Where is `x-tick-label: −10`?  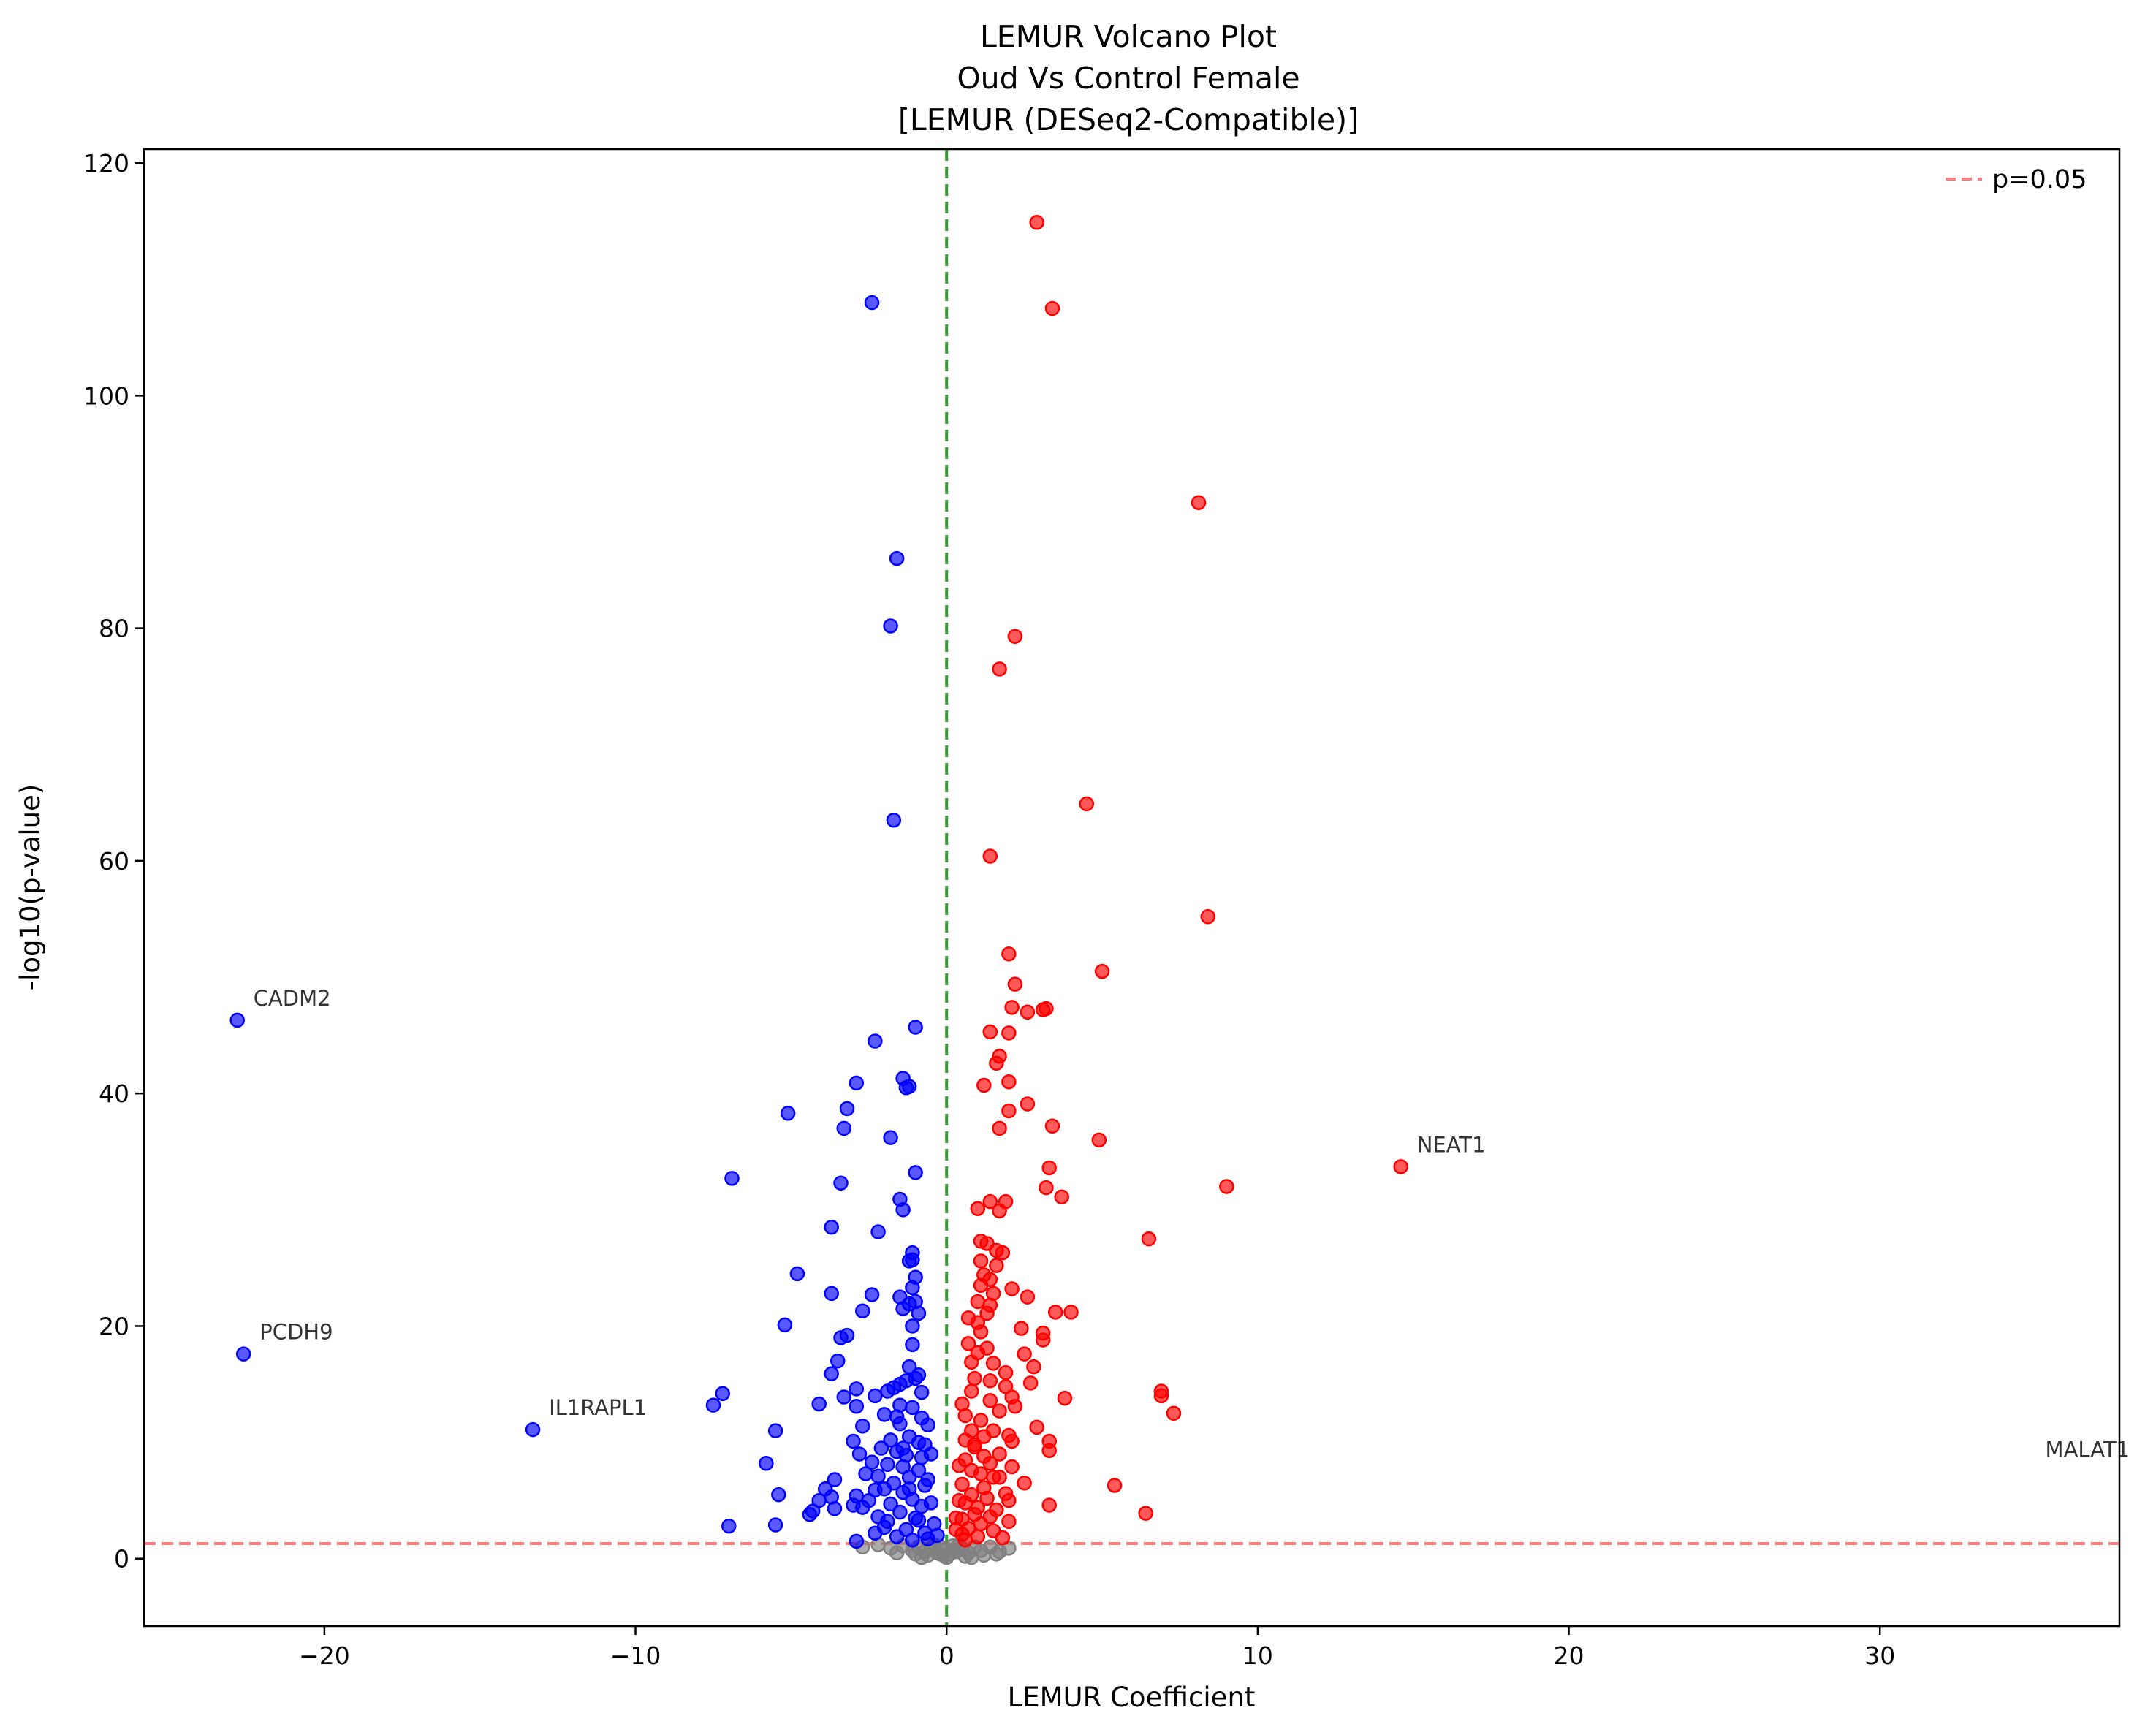
x-tick-label: −10 is located at coordinates (635, 1655).